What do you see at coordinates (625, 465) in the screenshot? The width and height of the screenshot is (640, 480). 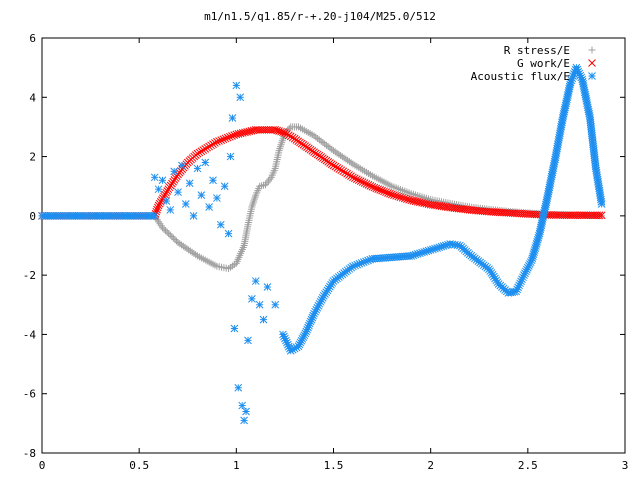 I see `x-tick-label: 3` at bounding box center [625, 465].